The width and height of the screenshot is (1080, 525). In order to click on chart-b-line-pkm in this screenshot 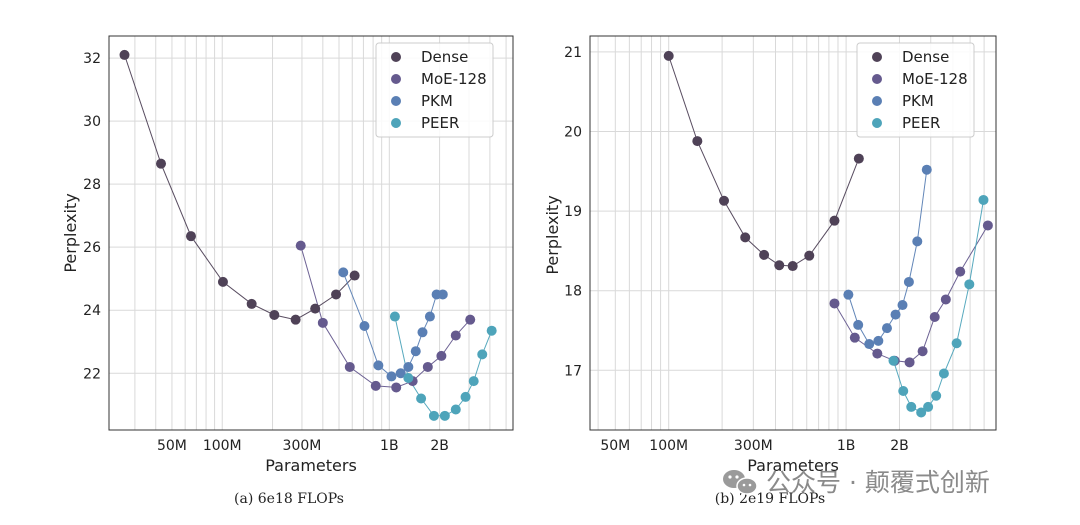, I will do `click(887, 257)`.